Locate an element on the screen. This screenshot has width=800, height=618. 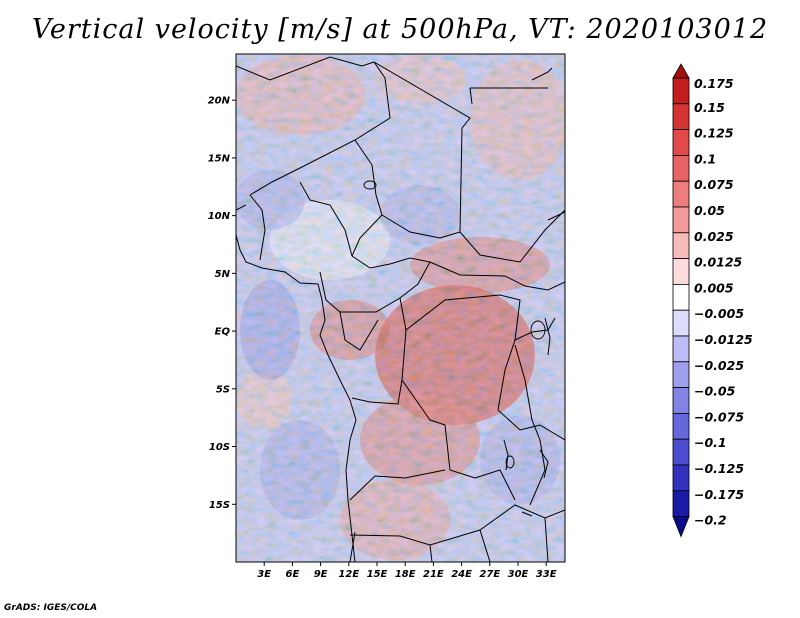
x-tick-label: 21E is located at coordinates (433, 574).